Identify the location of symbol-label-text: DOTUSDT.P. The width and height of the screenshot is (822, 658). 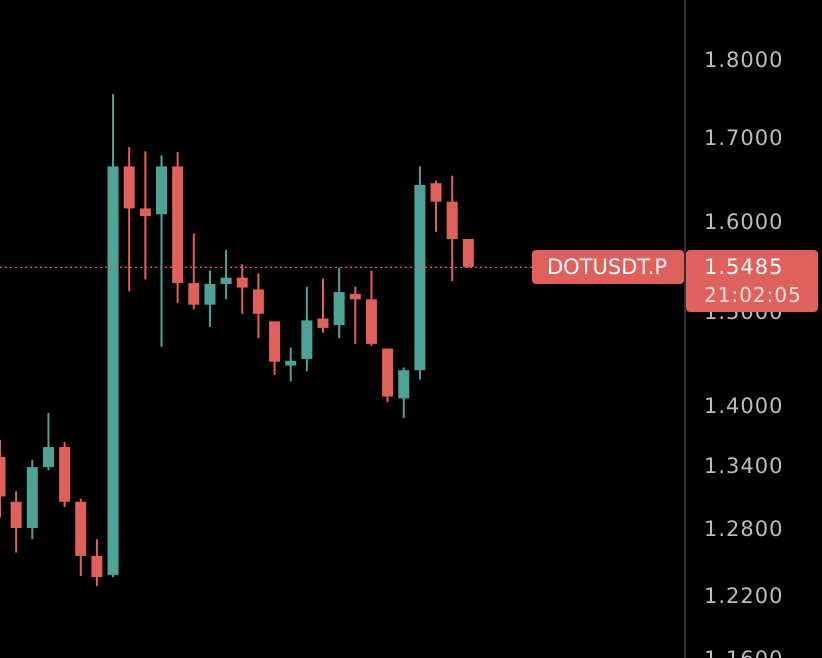
(607, 267).